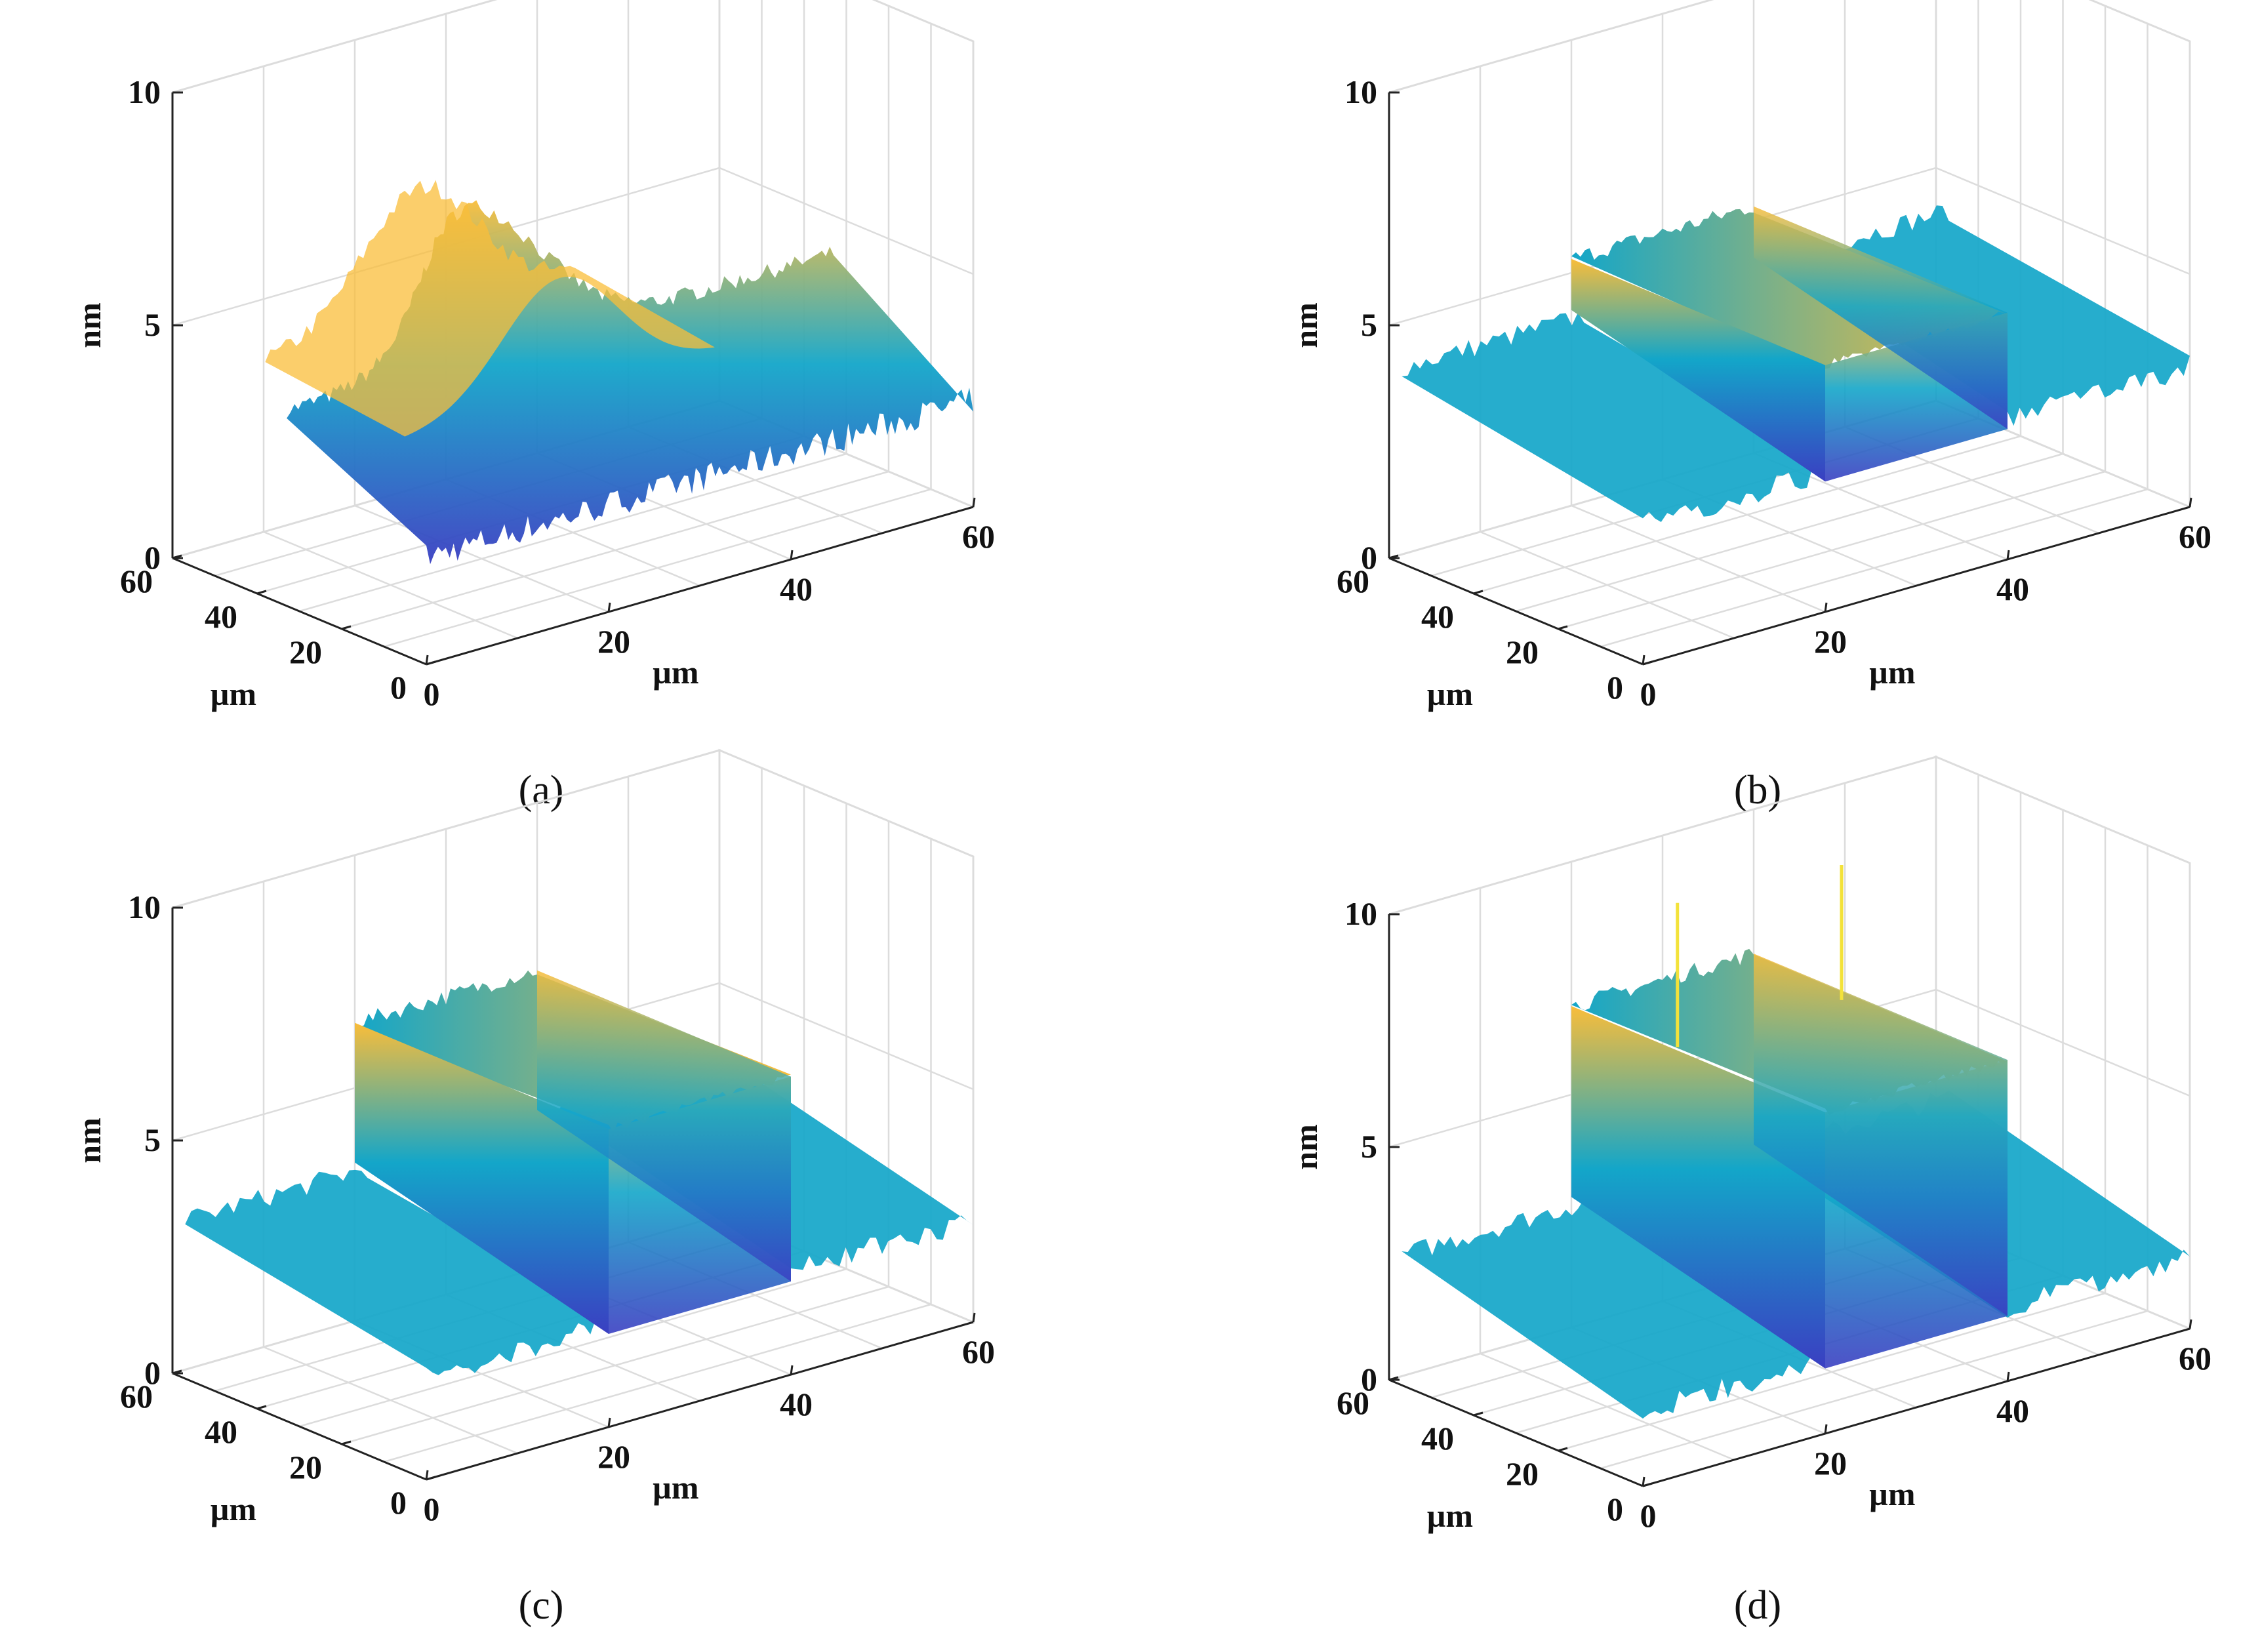 The width and height of the screenshot is (2260, 1652). Describe the element at coordinates (542, 1605) in the screenshot. I see `panel-caption: (c)` at that location.